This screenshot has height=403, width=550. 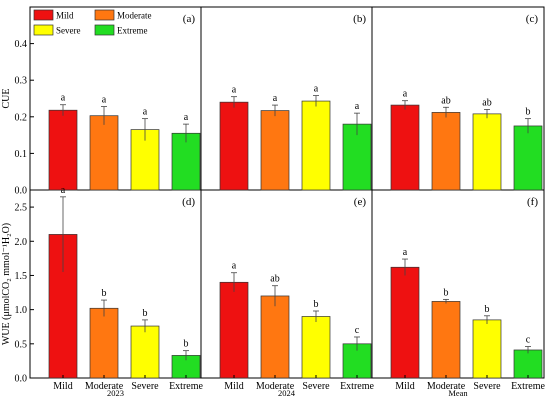 I want to click on panel-tag: (d), so click(x=188, y=202).